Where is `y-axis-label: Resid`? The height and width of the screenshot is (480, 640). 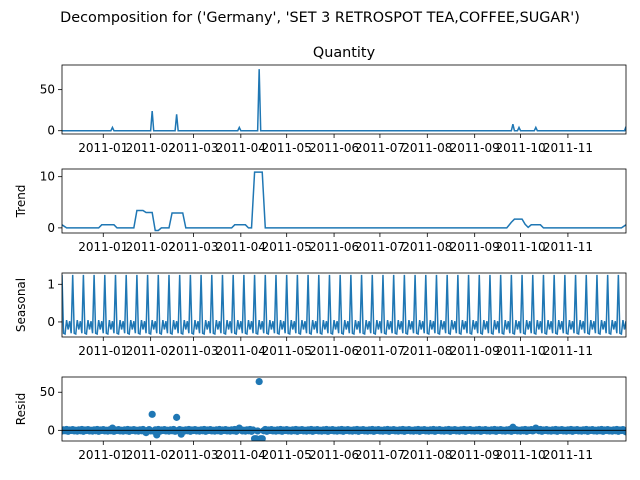
y-axis-label: Resid is located at coordinates (21, 409).